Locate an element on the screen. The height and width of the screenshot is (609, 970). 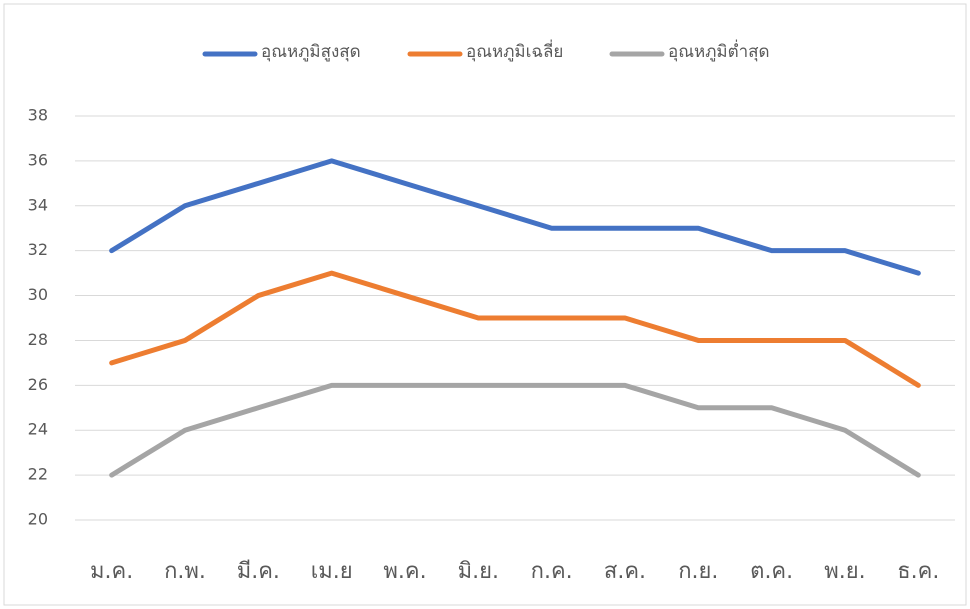
y-tick-label: 26 is located at coordinates (38, 384).